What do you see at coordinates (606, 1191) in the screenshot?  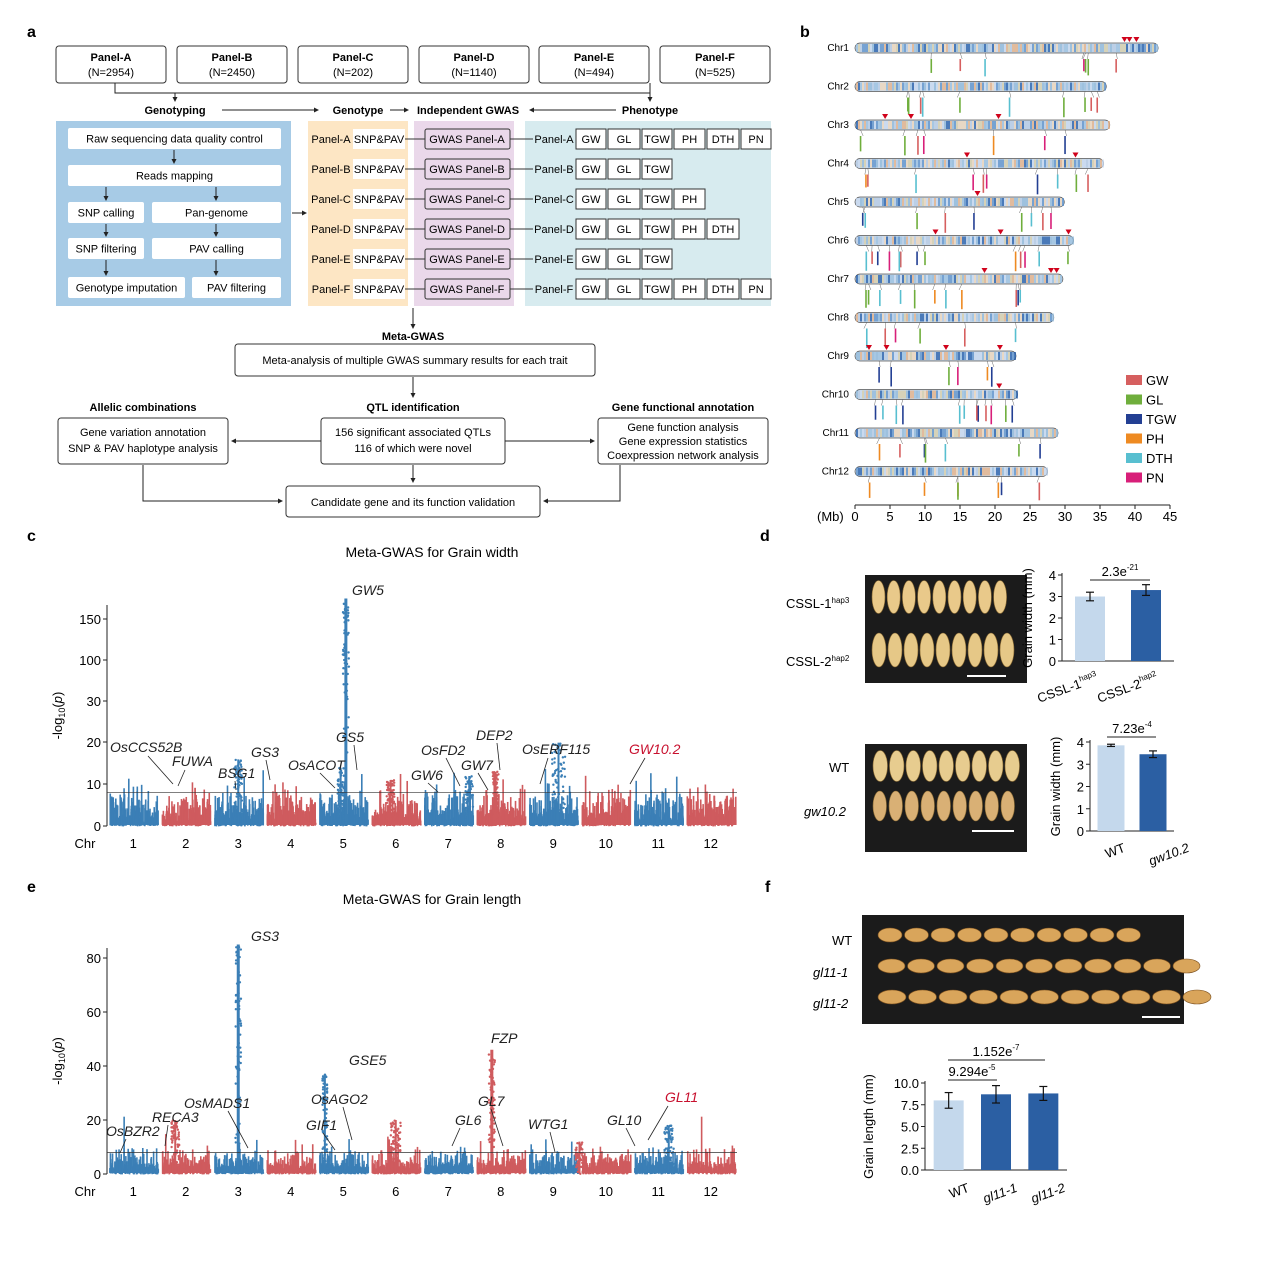 I see `chr-label: 10` at bounding box center [606, 1191].